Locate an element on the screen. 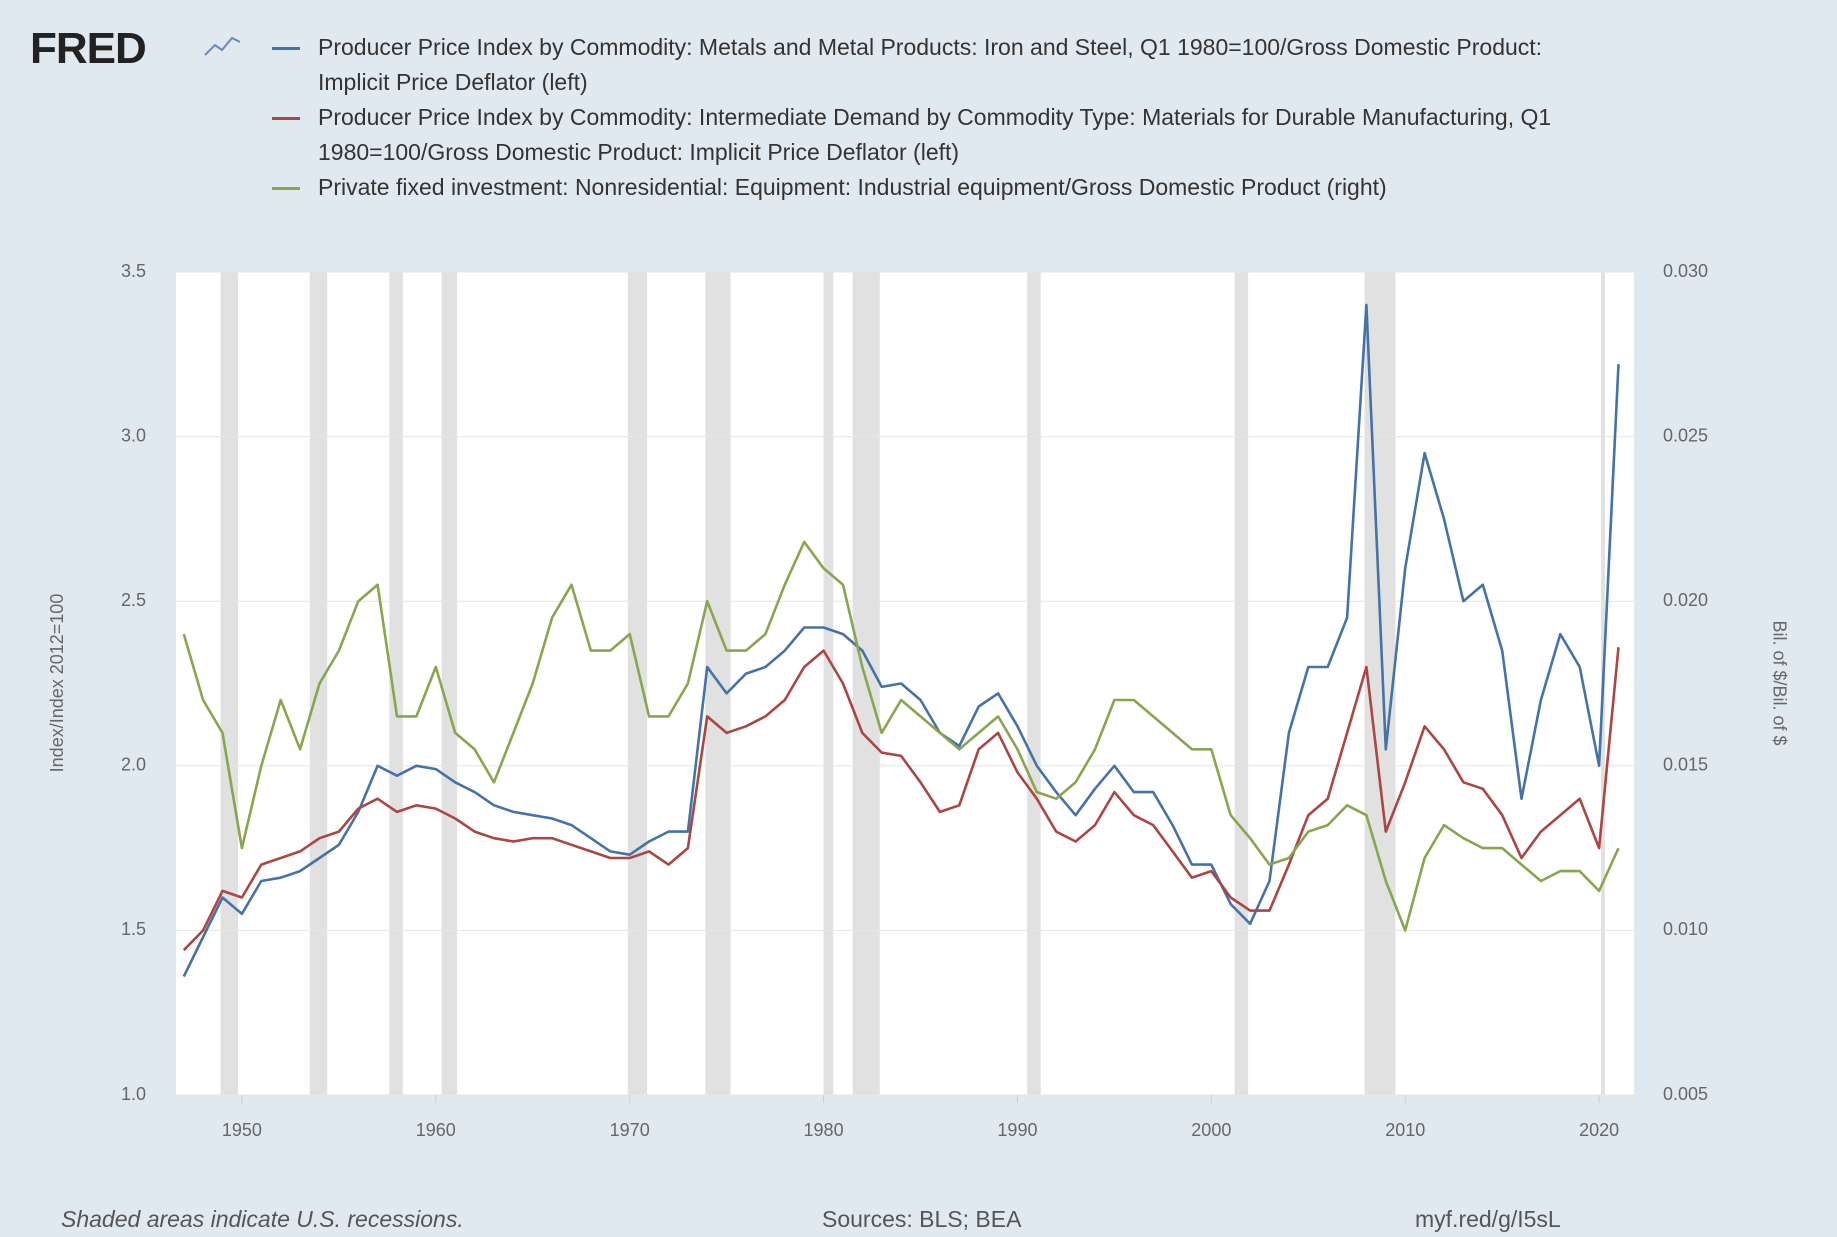 This screenshot has width=1837, height=1237. y-tick-label: 1.5 is located at coordinates (133, 929).